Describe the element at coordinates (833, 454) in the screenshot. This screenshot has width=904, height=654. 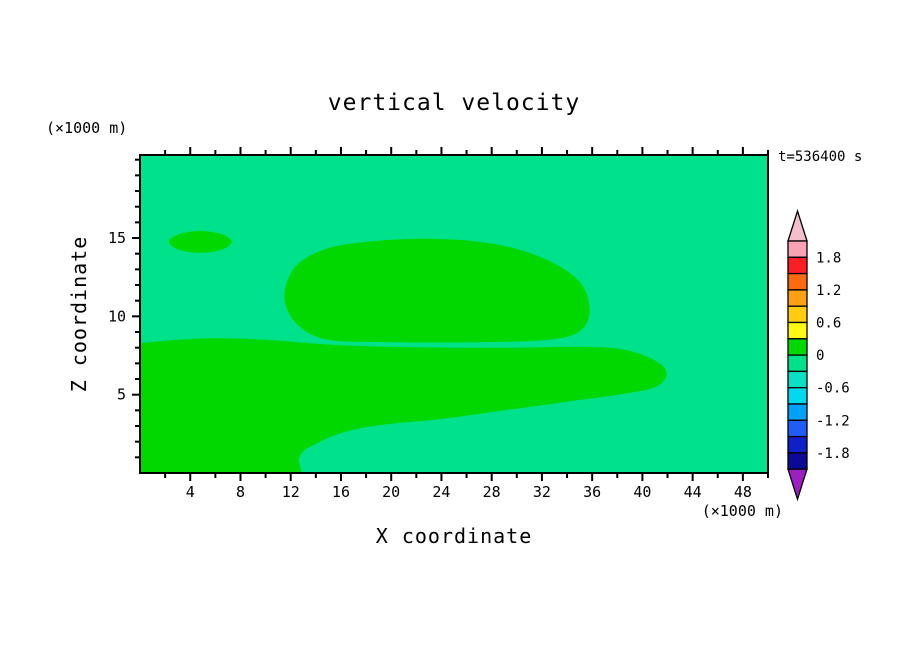
I see `colorbar-tick-label: -1.8` at that location.